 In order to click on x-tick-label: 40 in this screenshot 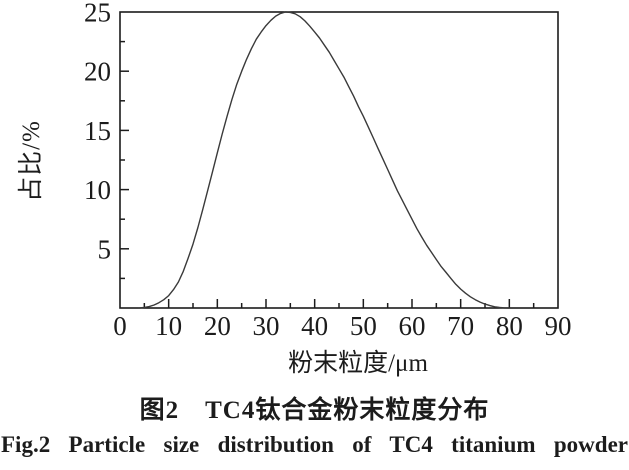, I will do `click(314, 325)`.